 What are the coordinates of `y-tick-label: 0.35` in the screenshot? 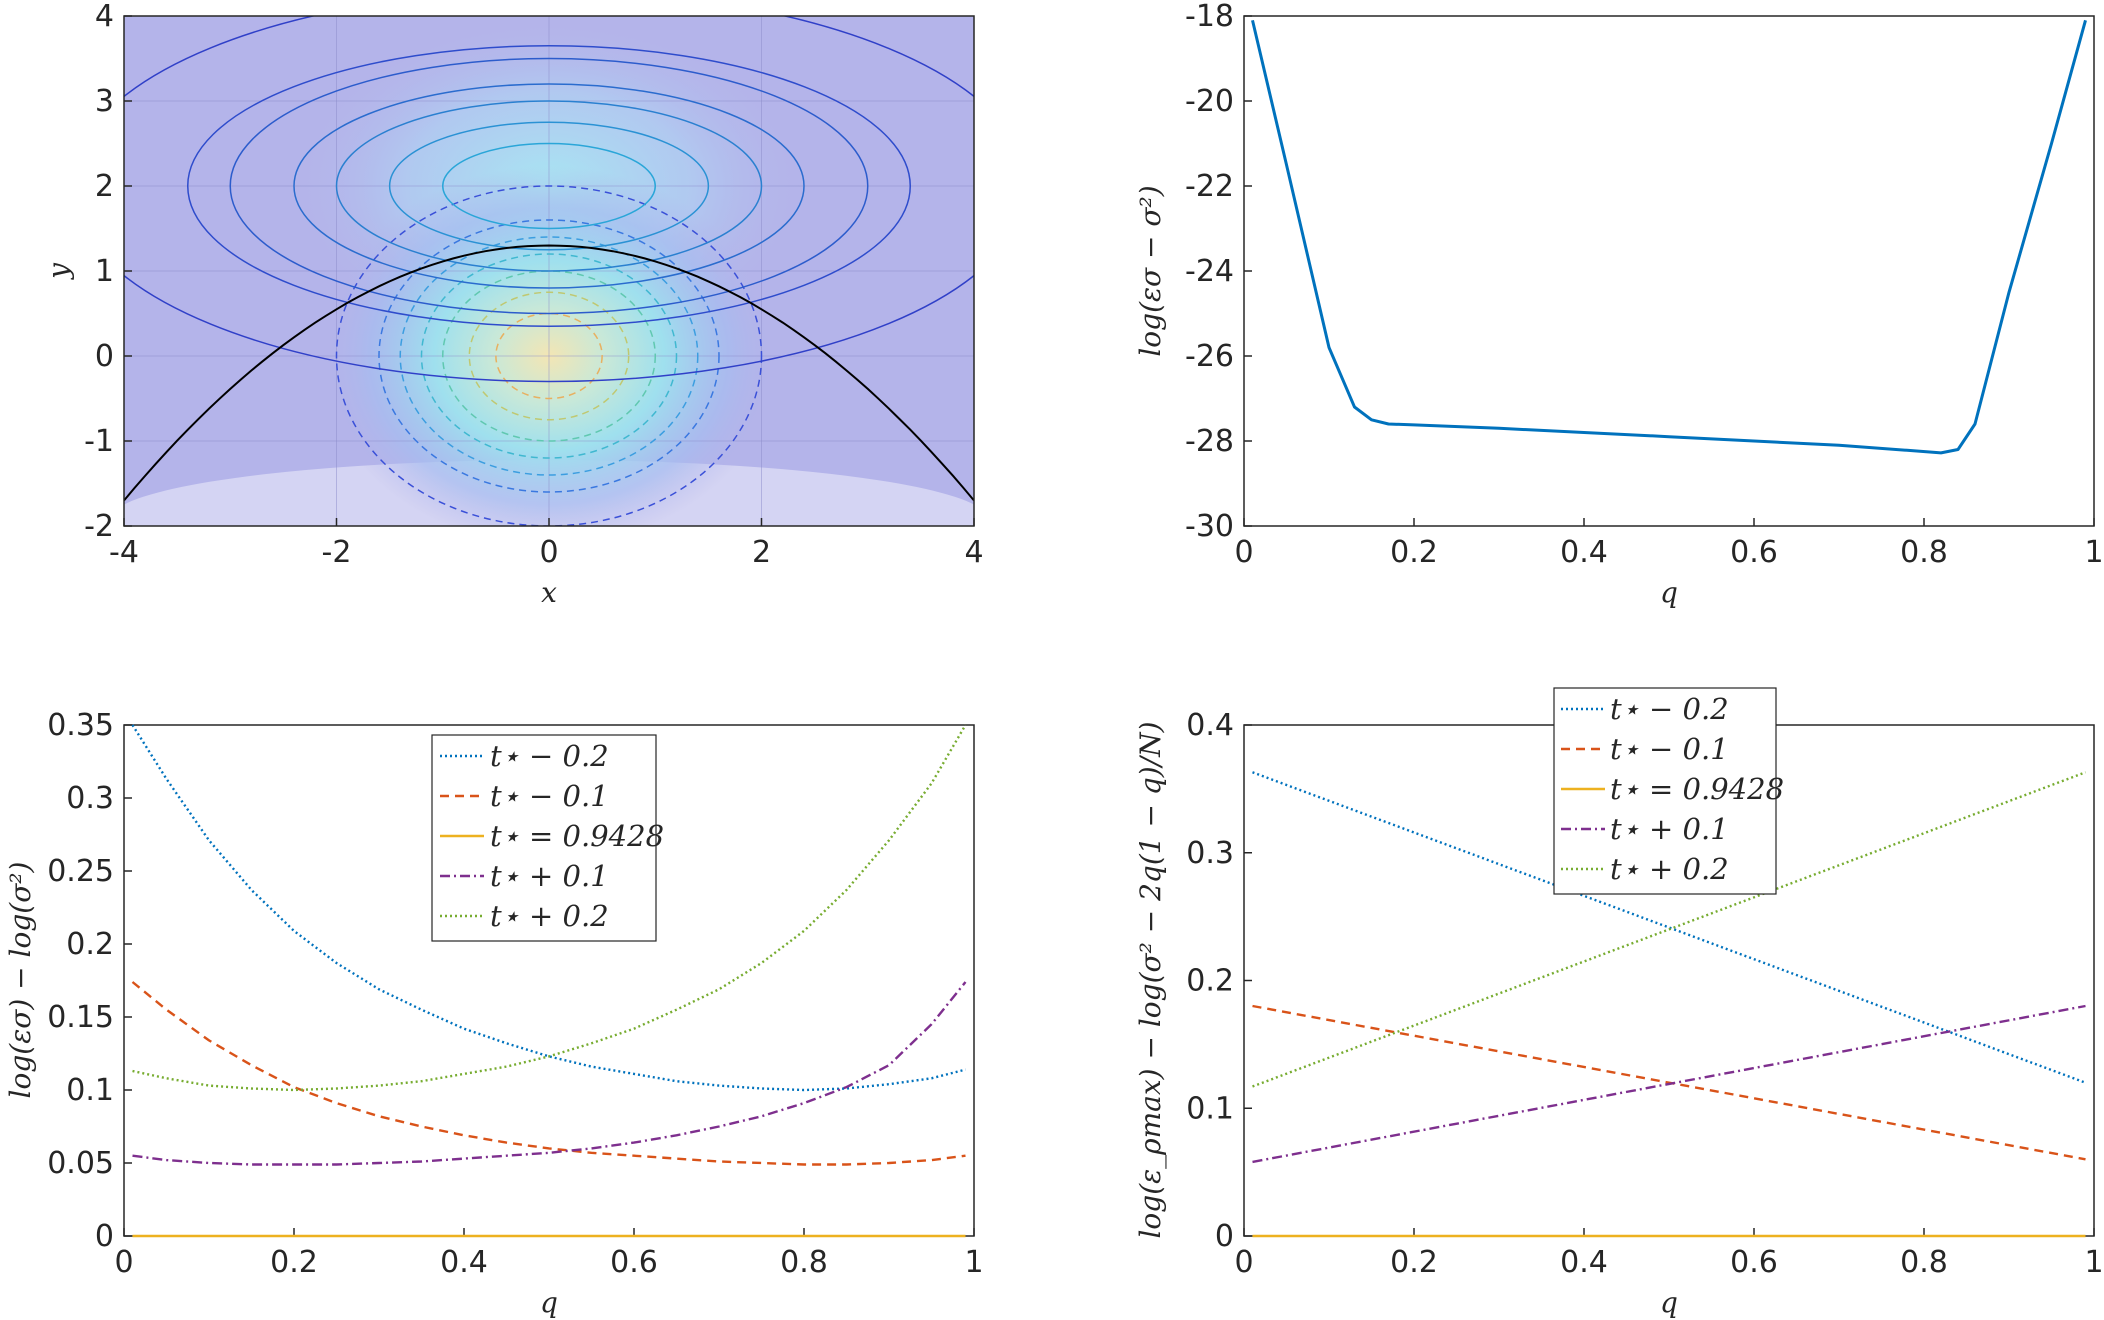 It's located at (80, 725).